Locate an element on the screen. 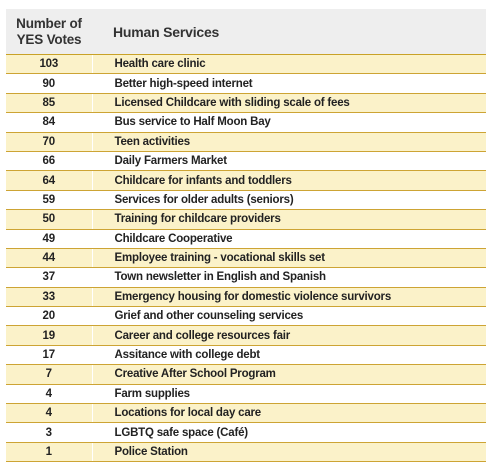  service-name-cell: Daily Farmers Market is located at coordinates (289, 161).